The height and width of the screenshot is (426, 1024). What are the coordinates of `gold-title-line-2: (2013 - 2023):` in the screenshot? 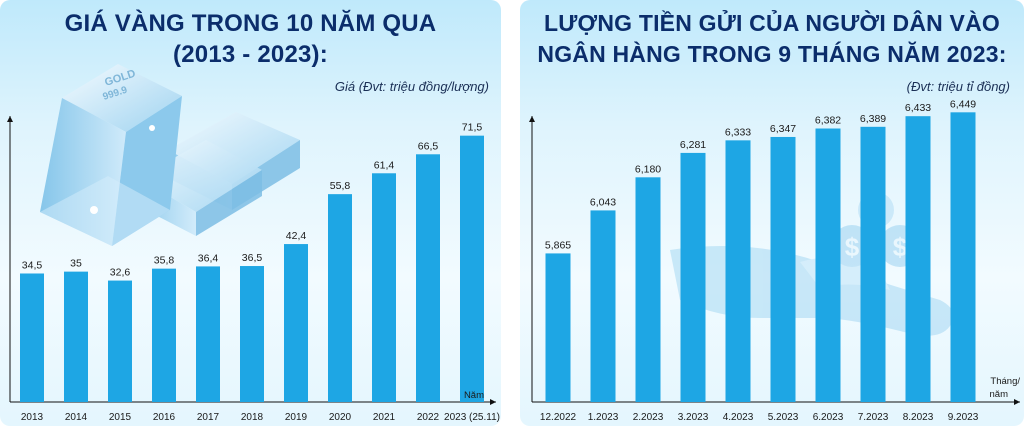 It's located at (250, 54).